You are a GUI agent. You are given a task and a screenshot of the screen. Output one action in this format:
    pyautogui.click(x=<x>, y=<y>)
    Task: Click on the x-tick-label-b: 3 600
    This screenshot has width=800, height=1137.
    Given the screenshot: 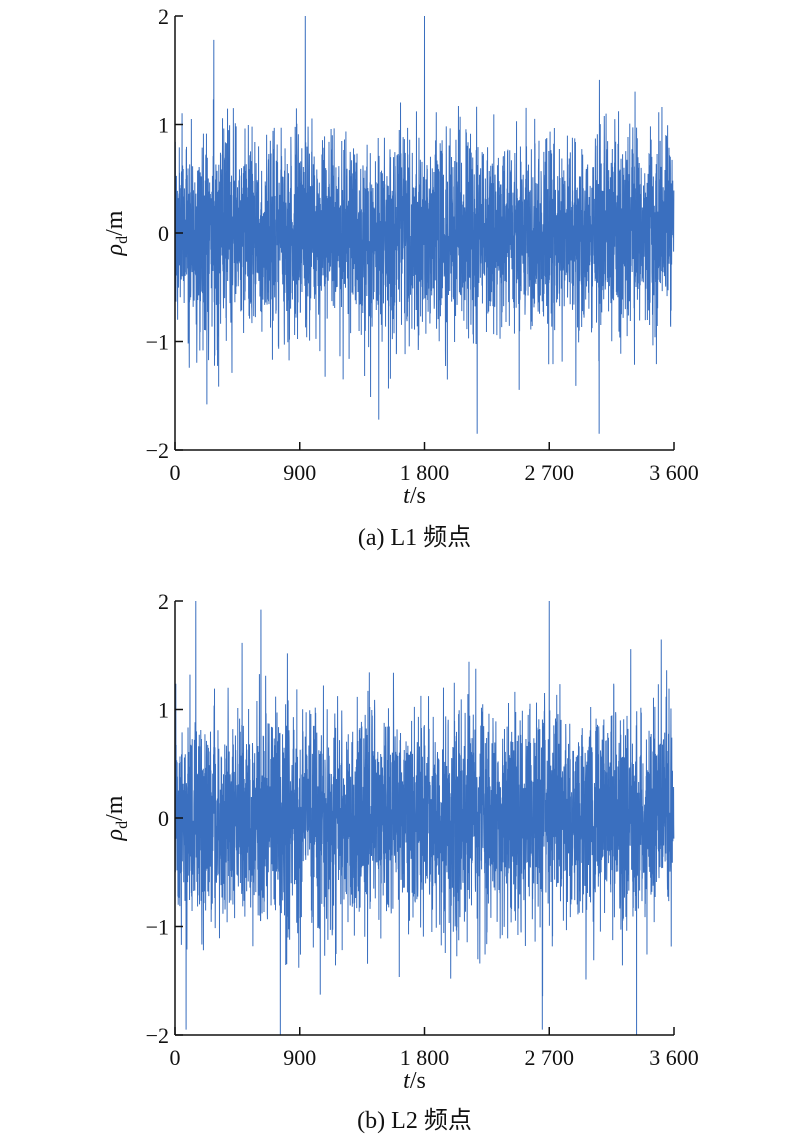 What is the action you would take?
    pyautogui.click(x=674, y=1057)
    